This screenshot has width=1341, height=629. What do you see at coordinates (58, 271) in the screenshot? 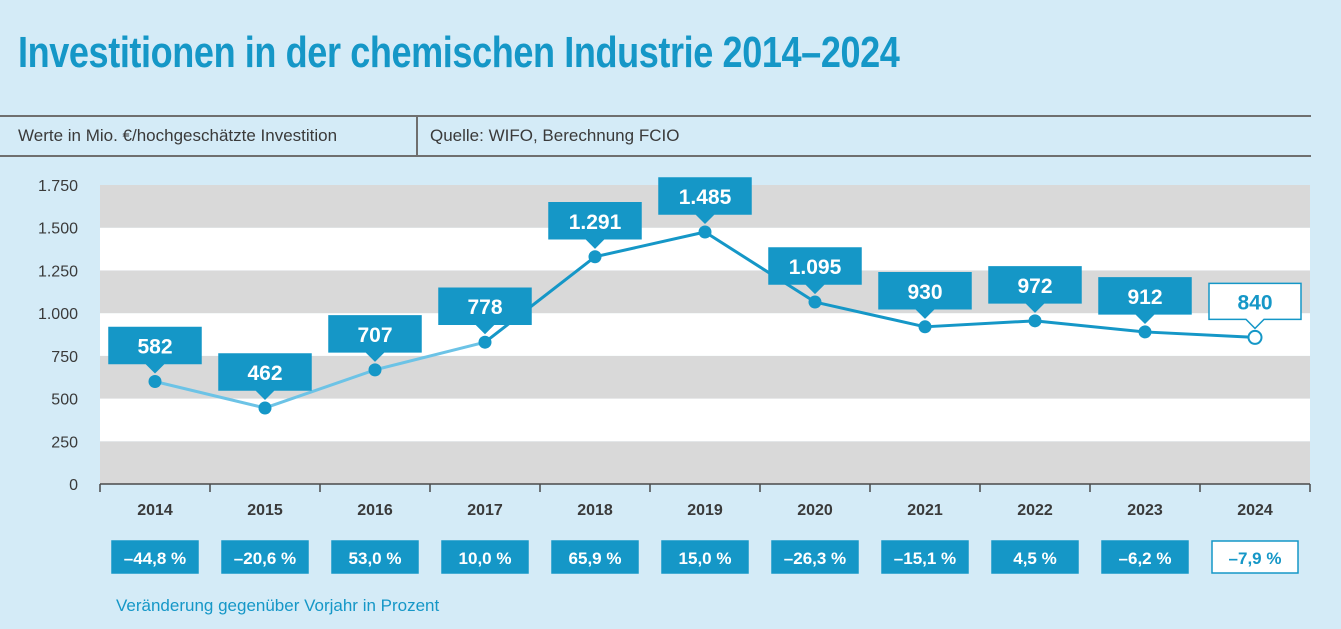
I see `y-tick-label: 1.250` at bounding box center [58, 271].